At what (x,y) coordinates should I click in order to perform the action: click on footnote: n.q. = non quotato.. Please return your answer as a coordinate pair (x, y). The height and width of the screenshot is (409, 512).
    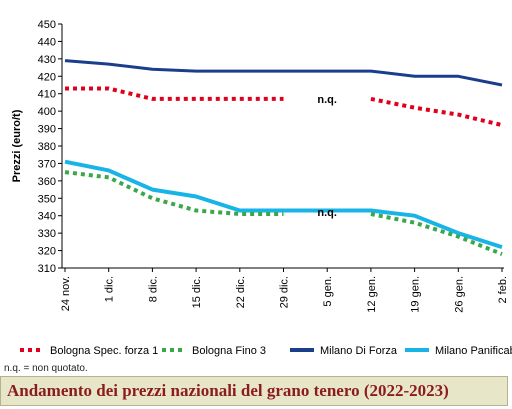
    Looking at the image, I should click on (46, 368).